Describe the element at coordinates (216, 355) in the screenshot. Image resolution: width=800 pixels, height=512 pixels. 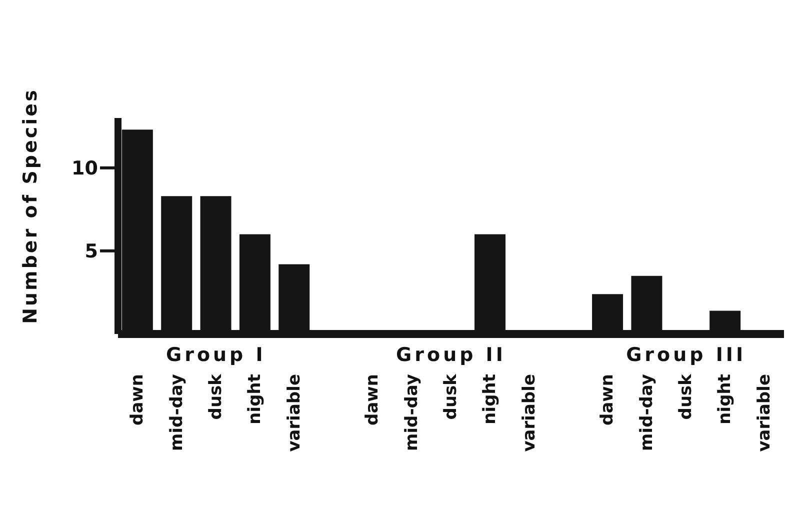
I see `text: Group I` at that location.